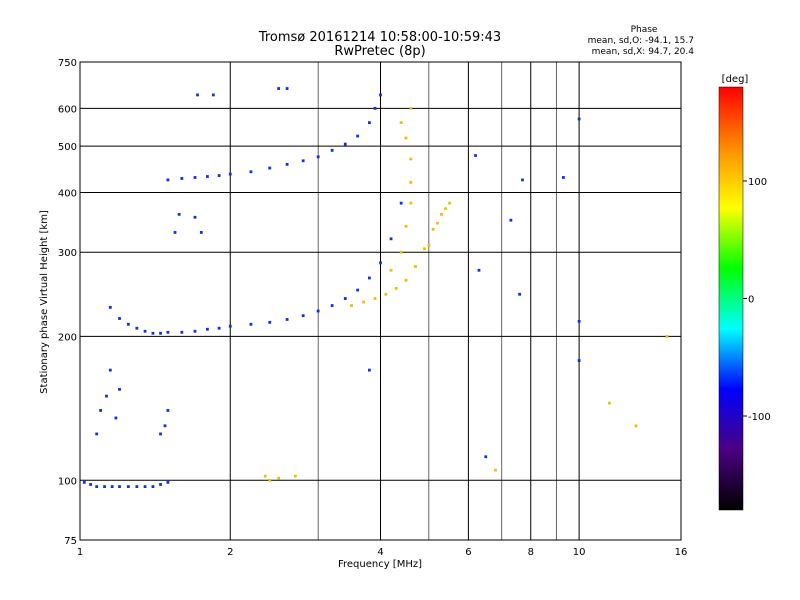  What do you see at coordinates (641, 41) in the screenshot?
I see `phase-mean-o: mean, sd,O: -94.1, 15.7` at bounding box center [641, 41].